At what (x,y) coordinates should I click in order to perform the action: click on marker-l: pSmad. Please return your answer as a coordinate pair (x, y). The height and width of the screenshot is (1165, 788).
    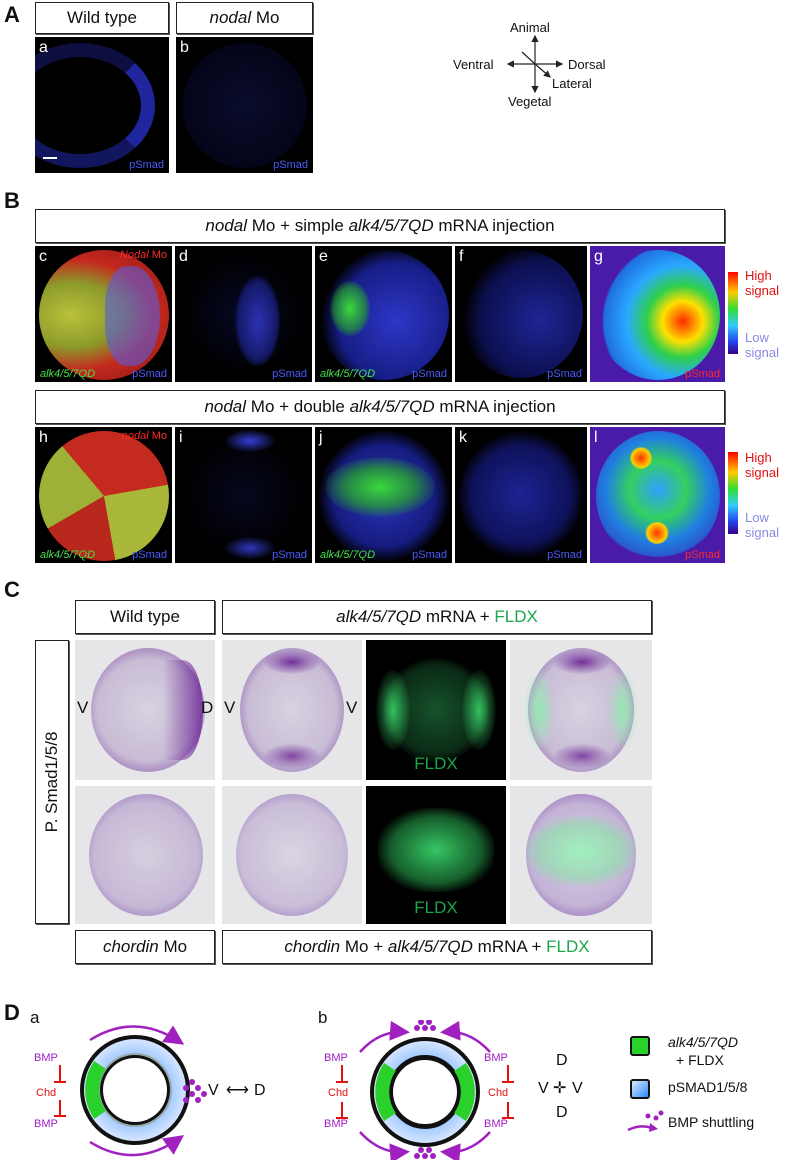
    Looking at the image, I should click on (702, 555).